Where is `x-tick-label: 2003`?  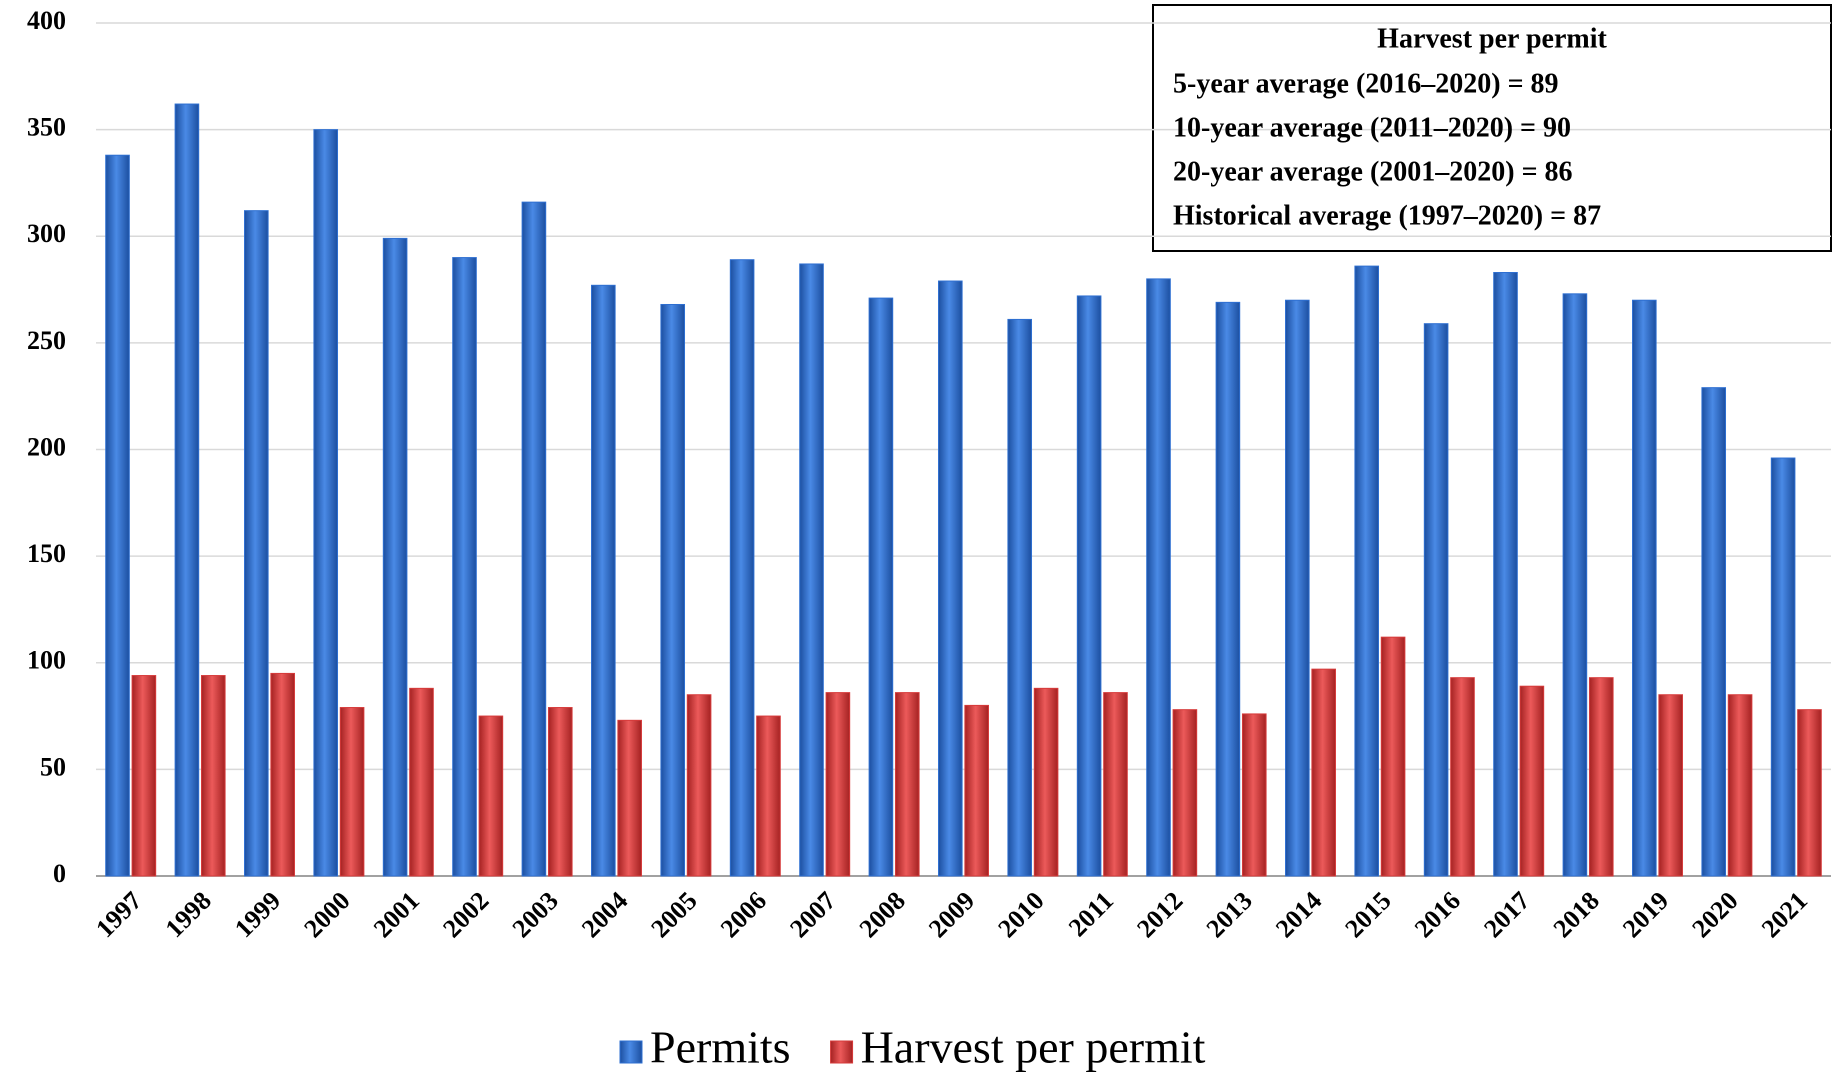
x-tick-label: 2003 is located at coordinates (535, 914).